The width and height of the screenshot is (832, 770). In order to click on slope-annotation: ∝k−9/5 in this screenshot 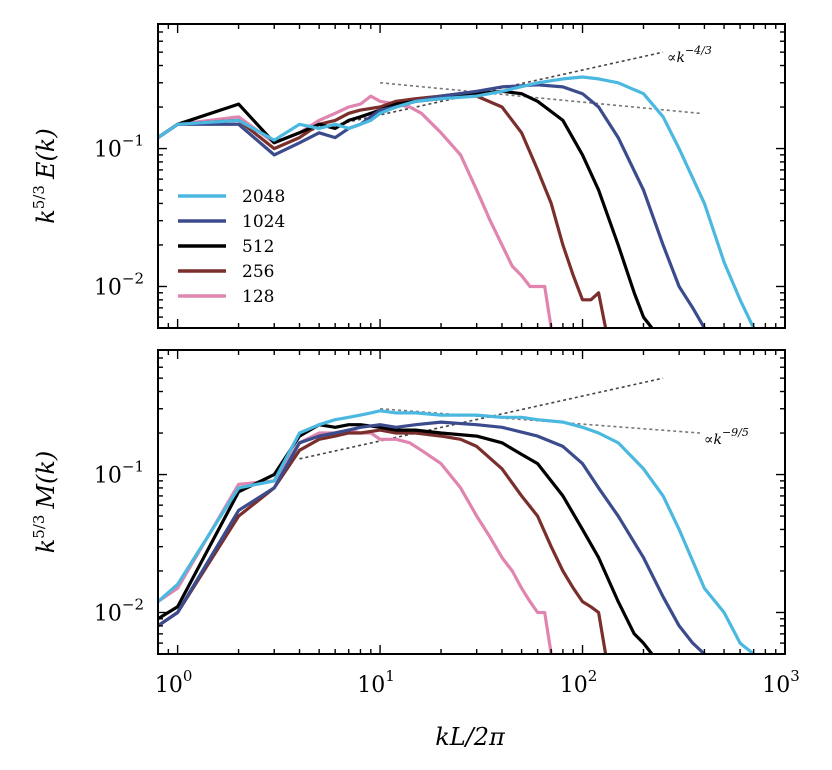, I will do `click(726, 437)`.